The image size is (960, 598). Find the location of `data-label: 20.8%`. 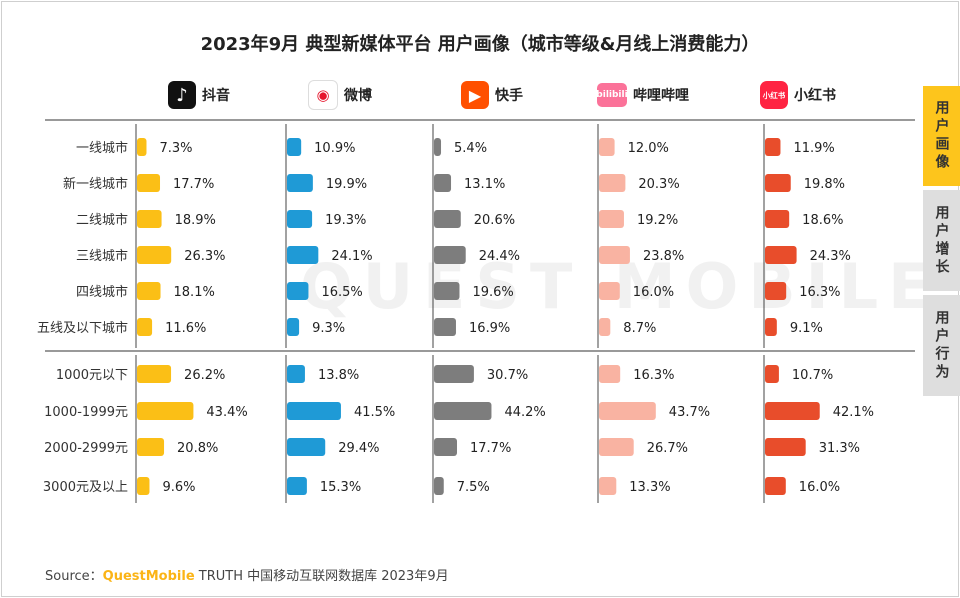

data-label: 20.8% is located at coordinates (197, 448).